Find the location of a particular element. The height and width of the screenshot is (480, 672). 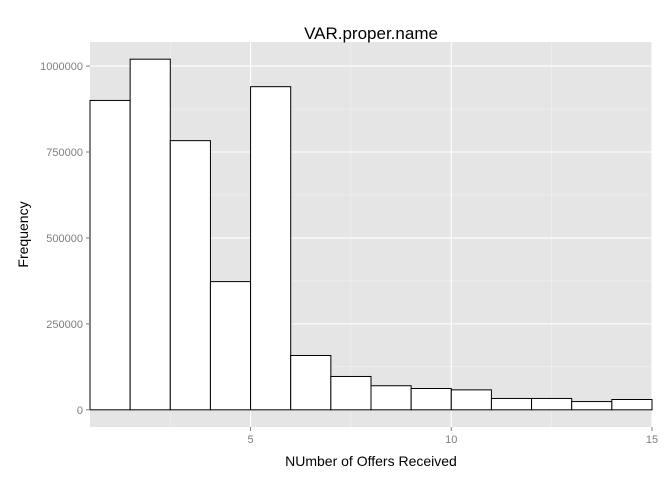

chart-title: VAR.proper.name is located at coordinates (371, 33).